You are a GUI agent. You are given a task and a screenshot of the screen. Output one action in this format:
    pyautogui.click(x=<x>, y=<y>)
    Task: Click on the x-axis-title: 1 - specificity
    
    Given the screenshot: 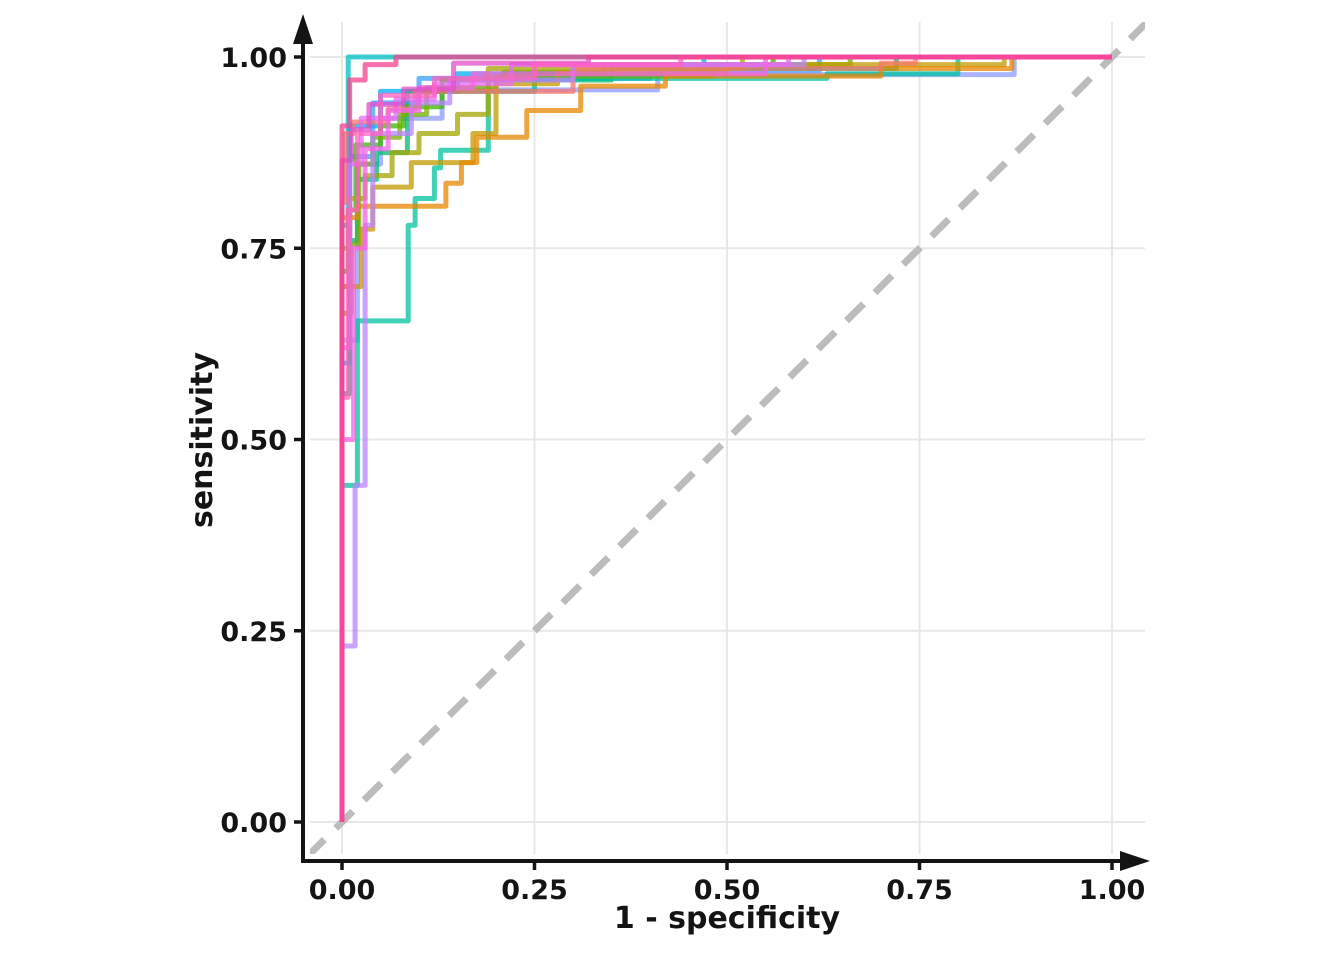 What is the action you would take?
    pyautogui.click(x=727, y=918)
    